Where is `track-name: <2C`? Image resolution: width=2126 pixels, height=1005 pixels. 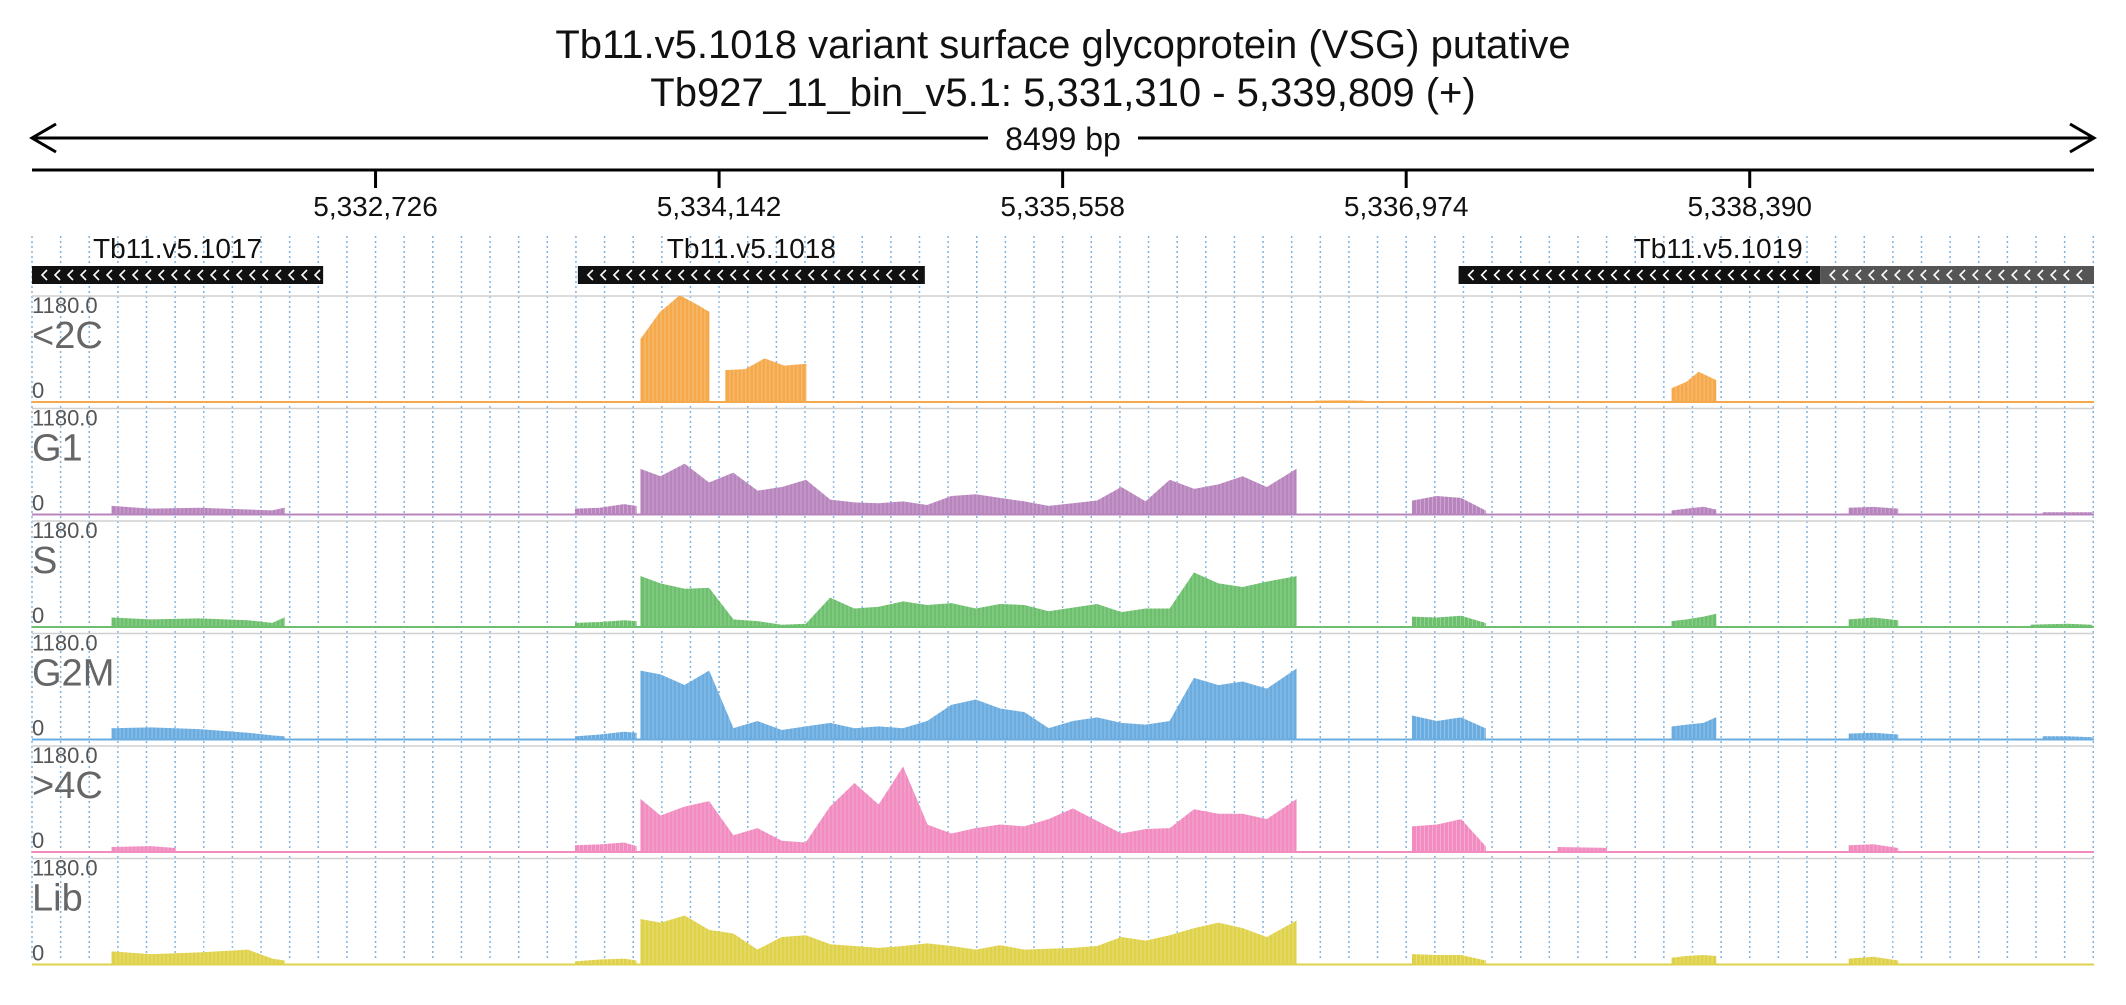 track-name: <2C is located at coordinates (67, 336).